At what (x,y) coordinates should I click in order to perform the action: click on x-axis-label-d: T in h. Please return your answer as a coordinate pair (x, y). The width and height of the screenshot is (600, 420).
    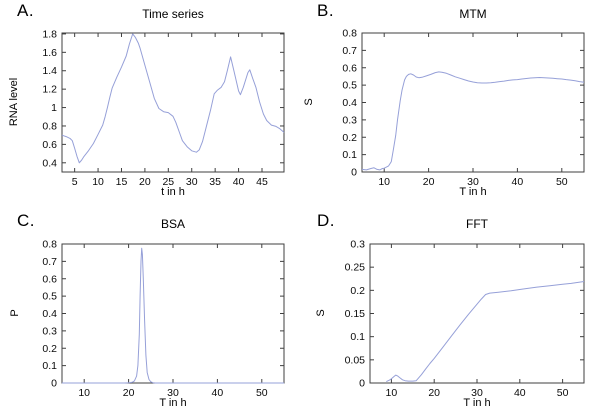
    Looking at the image, I should click on (477, 403).